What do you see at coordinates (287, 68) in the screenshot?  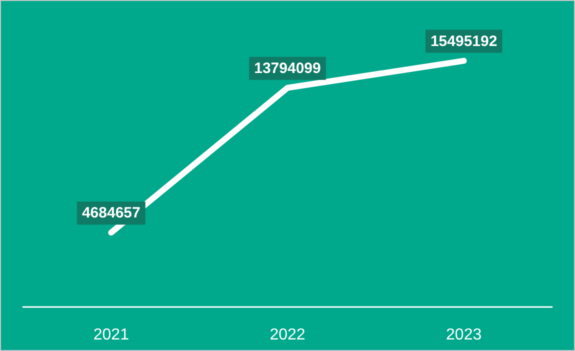 I see `data-label: 13794099` at bounding box center [287, 68].